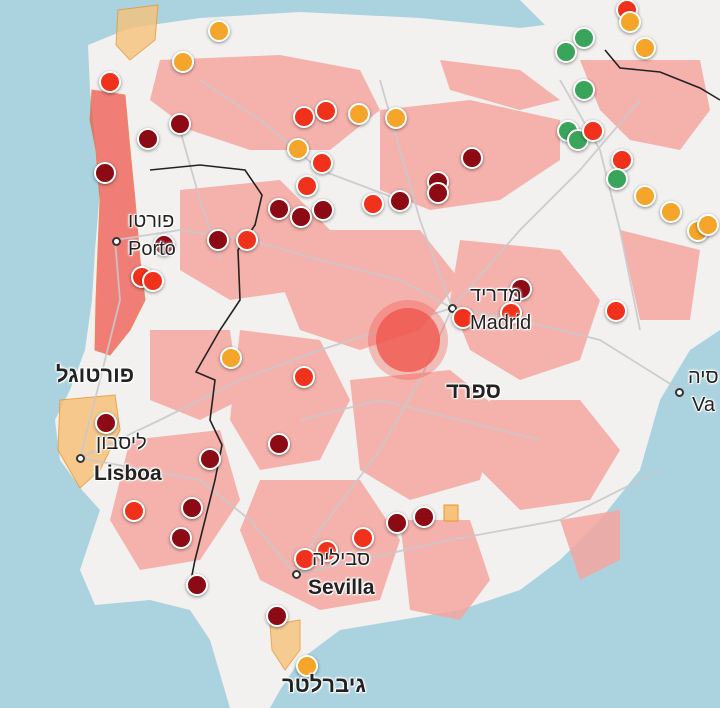  Describe the element at coordinates (152, 249) in the screenshot. I see `porto-label: Porto` at that location.